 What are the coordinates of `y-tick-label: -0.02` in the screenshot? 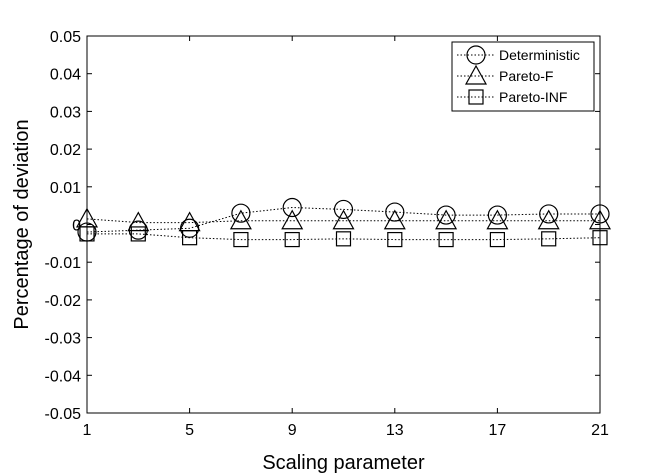 It's located at (63, 301).